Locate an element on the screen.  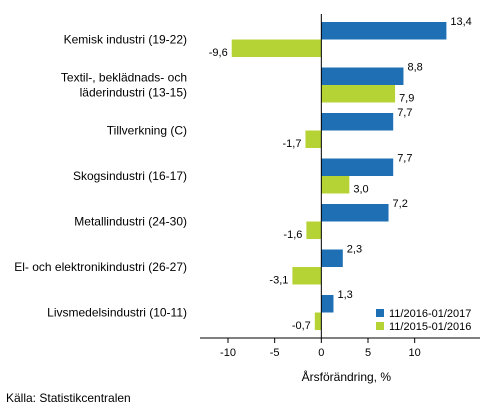
category-label: Livsmedelsindustri (10-11) is located at coordinates (117, 313).